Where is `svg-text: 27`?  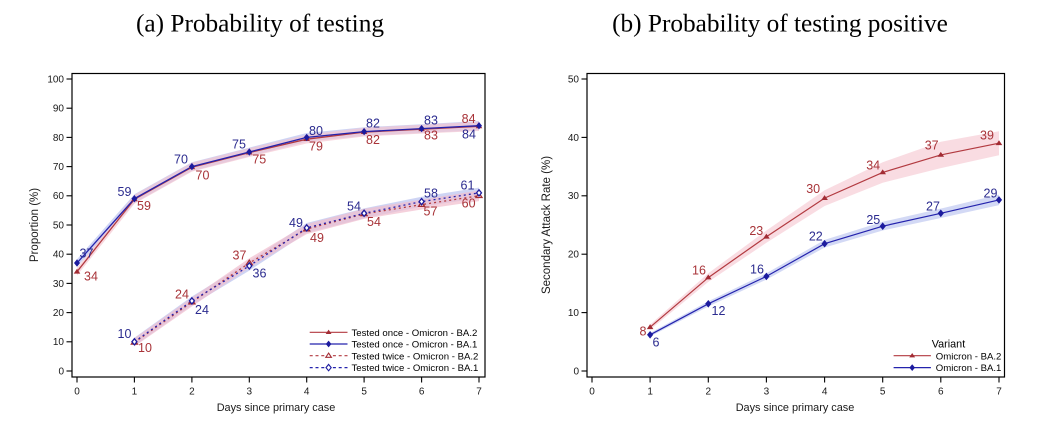
svg-text: 27 is located at coordinates (933, 206).